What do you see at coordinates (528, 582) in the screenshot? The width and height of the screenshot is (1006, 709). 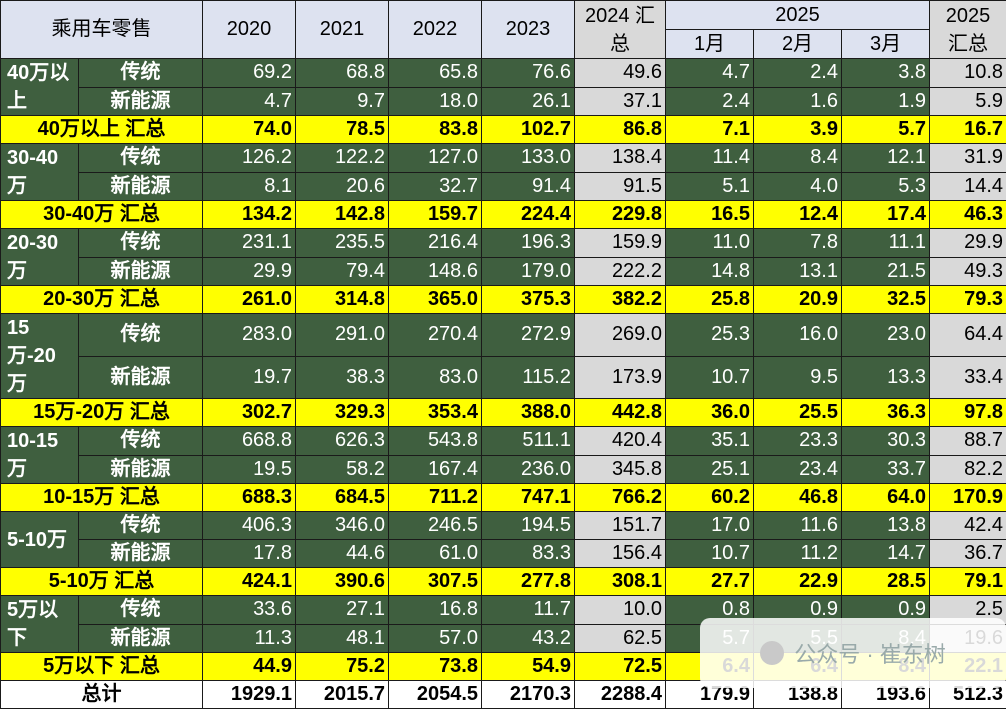 I see `subtotal-value: 277.8` at bounding box center [528, 582].